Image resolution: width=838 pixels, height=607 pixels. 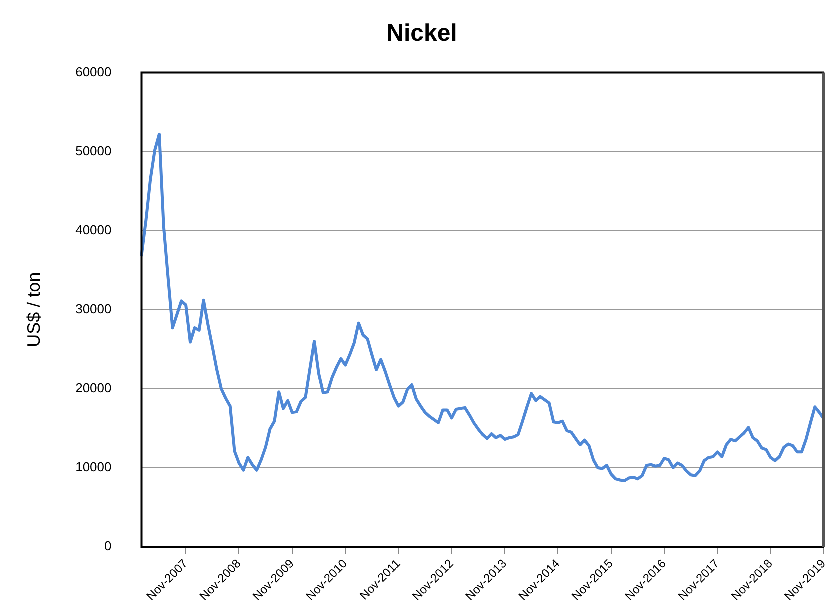 I want to click on y-tick-label: 30000, so click(x=94, y=308).